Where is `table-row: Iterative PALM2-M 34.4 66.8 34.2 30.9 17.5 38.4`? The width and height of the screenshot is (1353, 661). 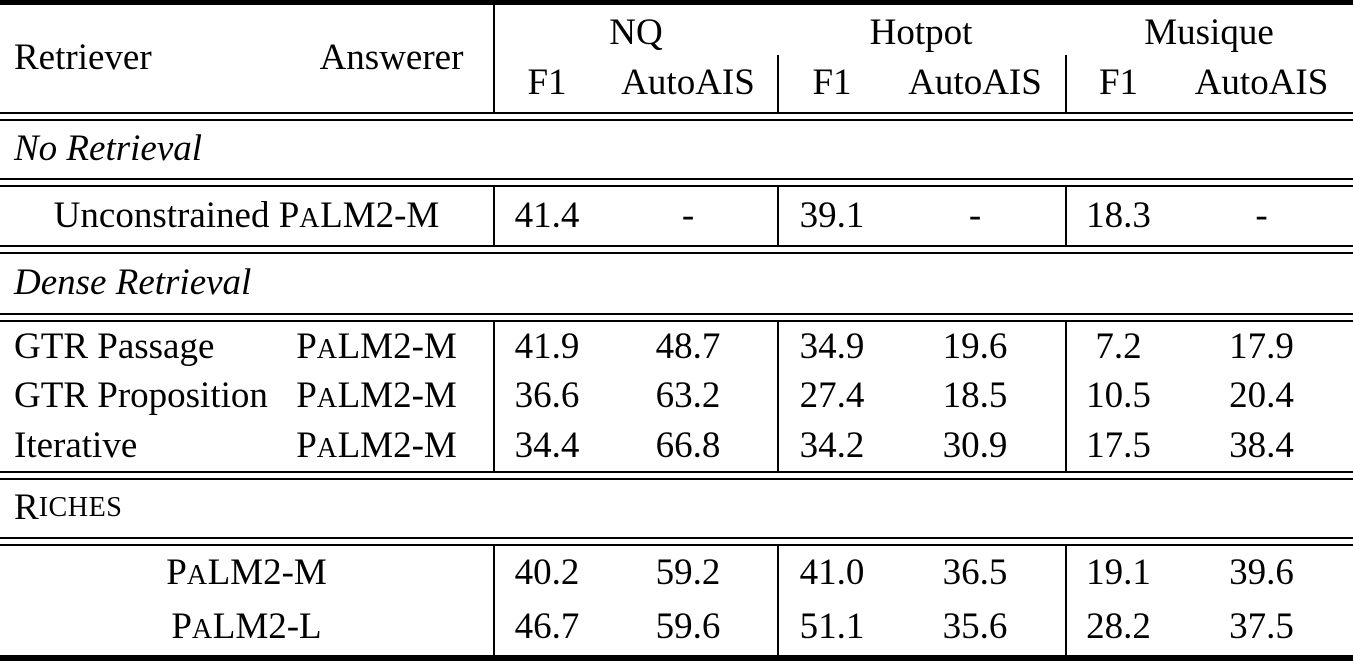 table-row: Iterative PALM2-M 34.4 66.8 34.2 30.9 17.5 38.4 is located at coordinates (676, 446).